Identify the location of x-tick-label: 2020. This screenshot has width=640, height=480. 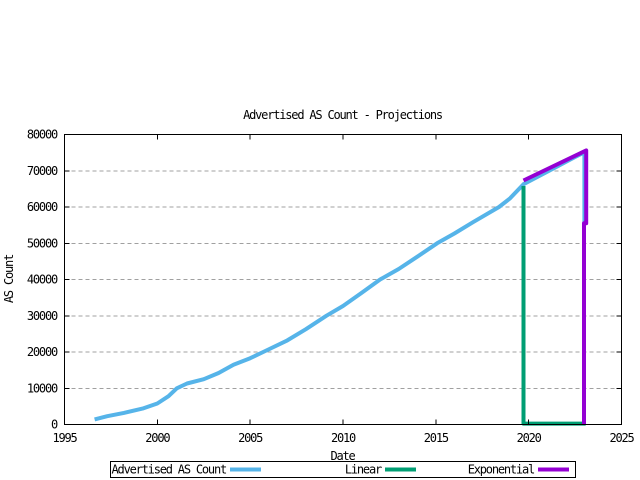
(529, 438).